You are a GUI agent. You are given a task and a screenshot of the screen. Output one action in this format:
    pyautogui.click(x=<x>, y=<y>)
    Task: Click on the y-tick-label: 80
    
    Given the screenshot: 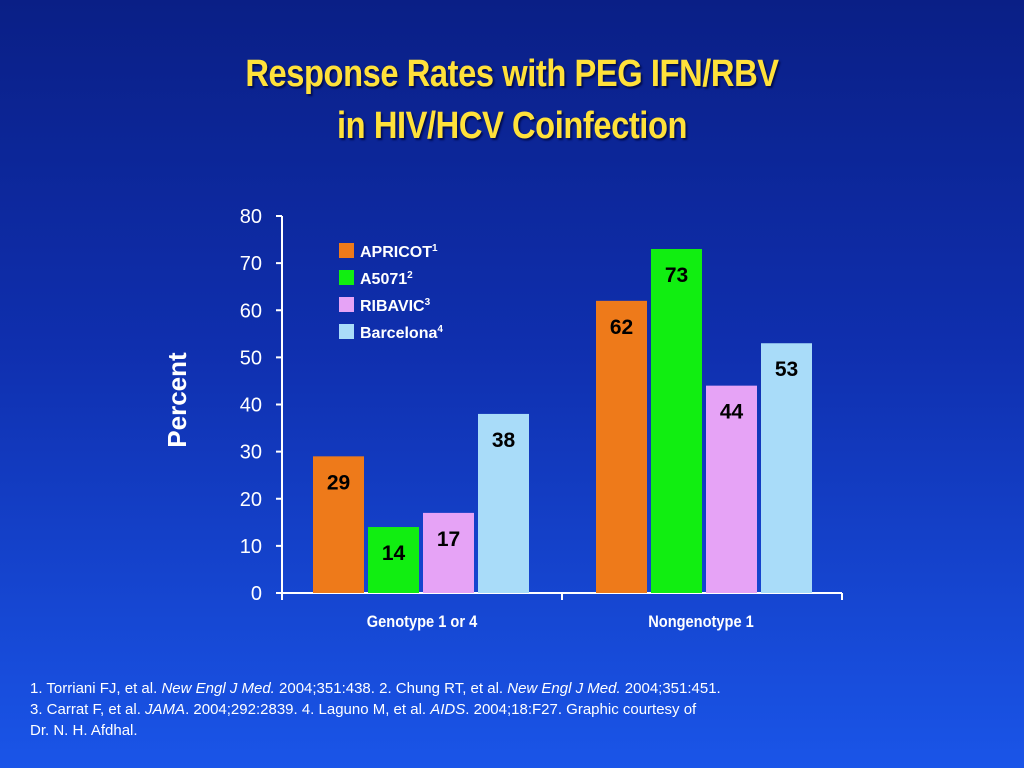 What is the action you would take?
    pyautogui.click(x=251, y=217)
    